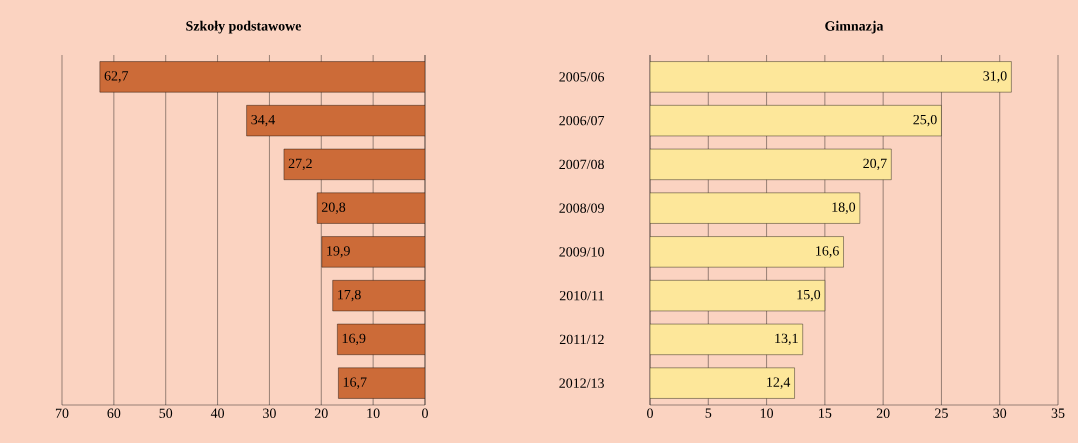  Describe the element at coordinates (338, 252) in the screenshot. I see `data-label: 19,9` at that location.